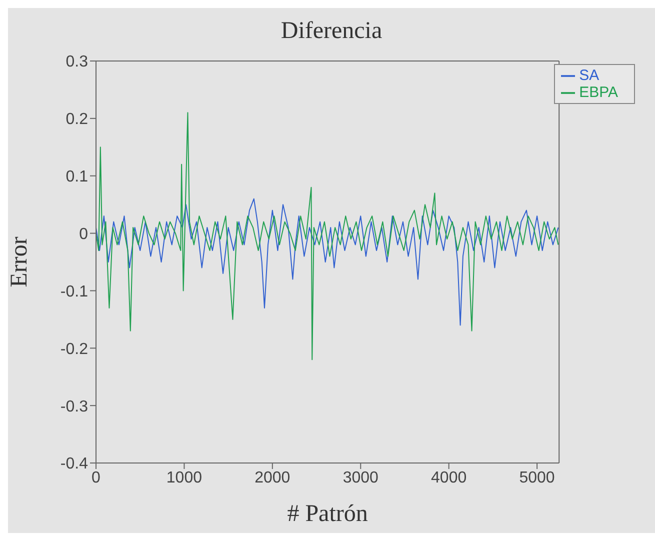 This screenshot has width=655, height=541. Describe the element at coordinates (96, 477) in the screenshot. I see `x-tick-label: 0` at that location.